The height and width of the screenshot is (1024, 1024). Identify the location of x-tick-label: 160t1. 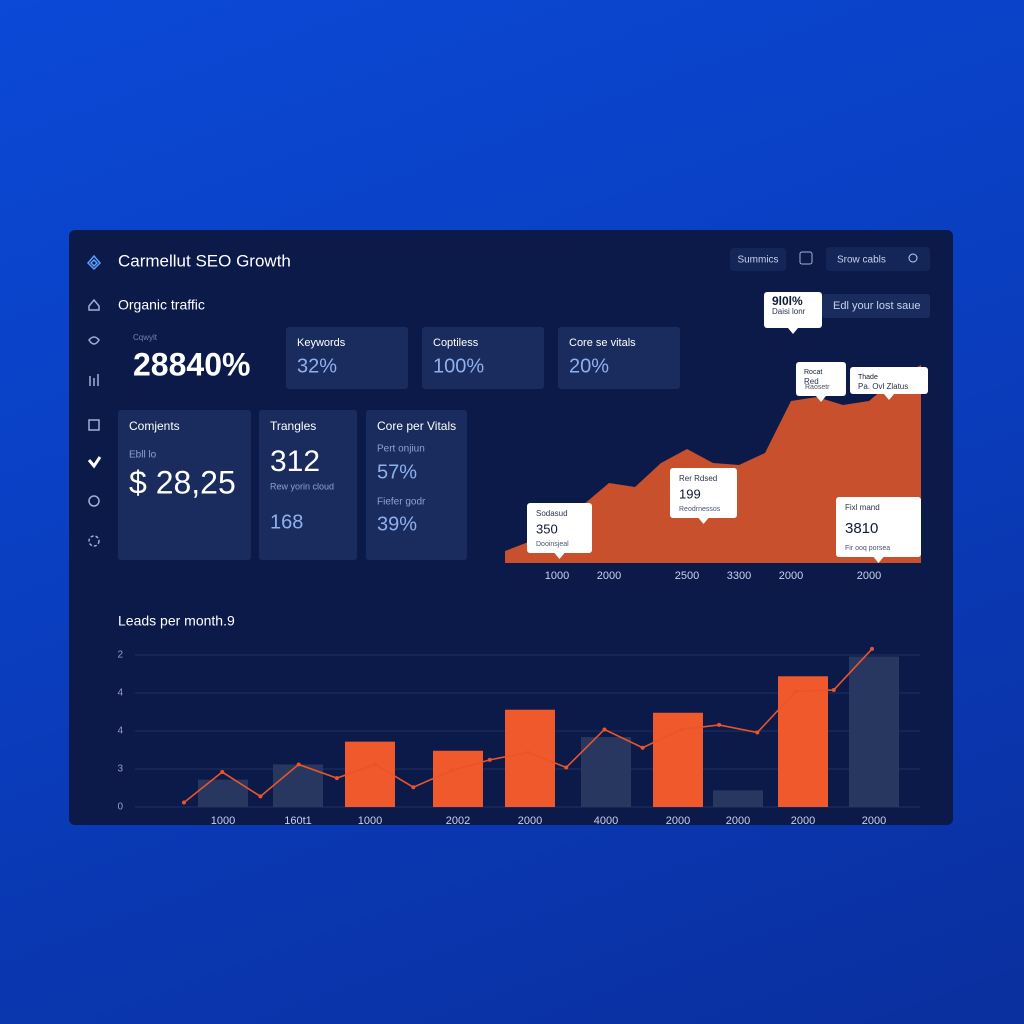
(298, 821).